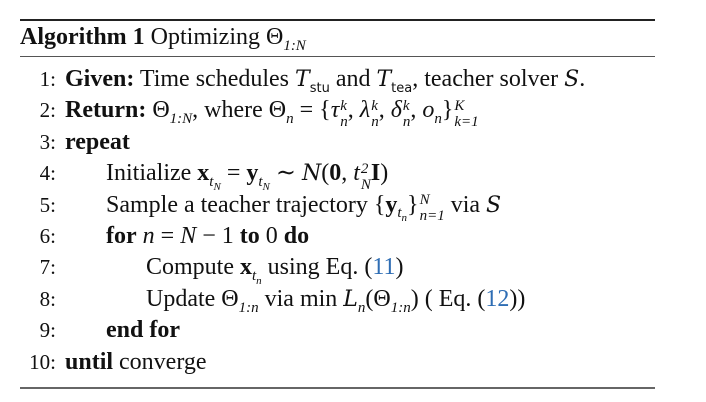  I want to click on caption-rule, so click(337, 56).